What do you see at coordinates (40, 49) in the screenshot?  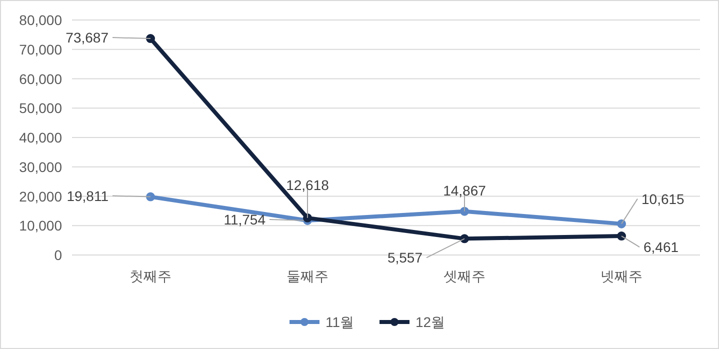 I see `y-tick-label: 70,000` at bounding box center [40, 49].